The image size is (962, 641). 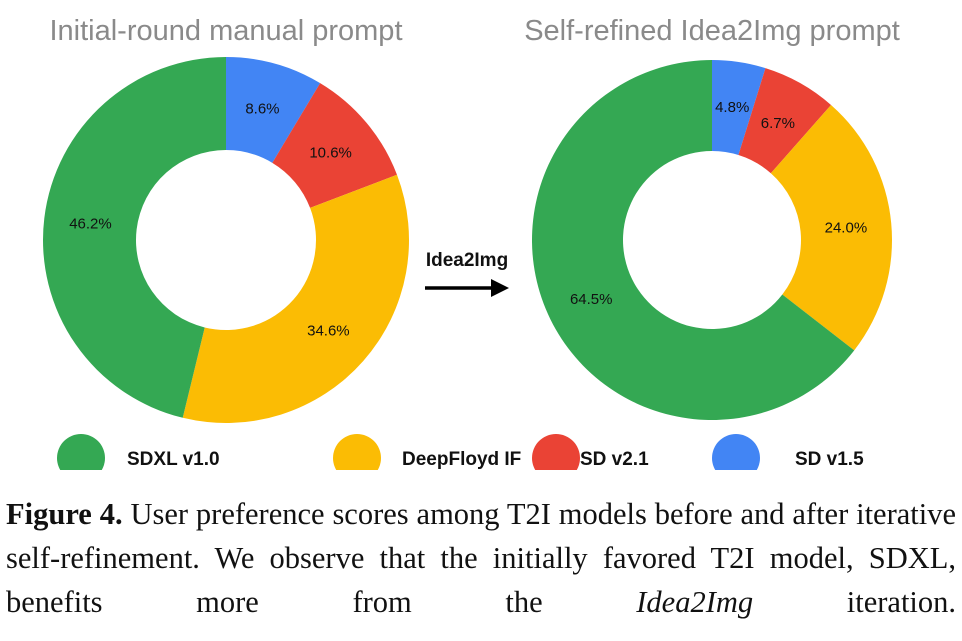 What do you see at coordinates (173, 459) in the screenshot?
I see `legend-label-sdxl-v1-0: SDXL v1.0` at bounding box center [173, 459].